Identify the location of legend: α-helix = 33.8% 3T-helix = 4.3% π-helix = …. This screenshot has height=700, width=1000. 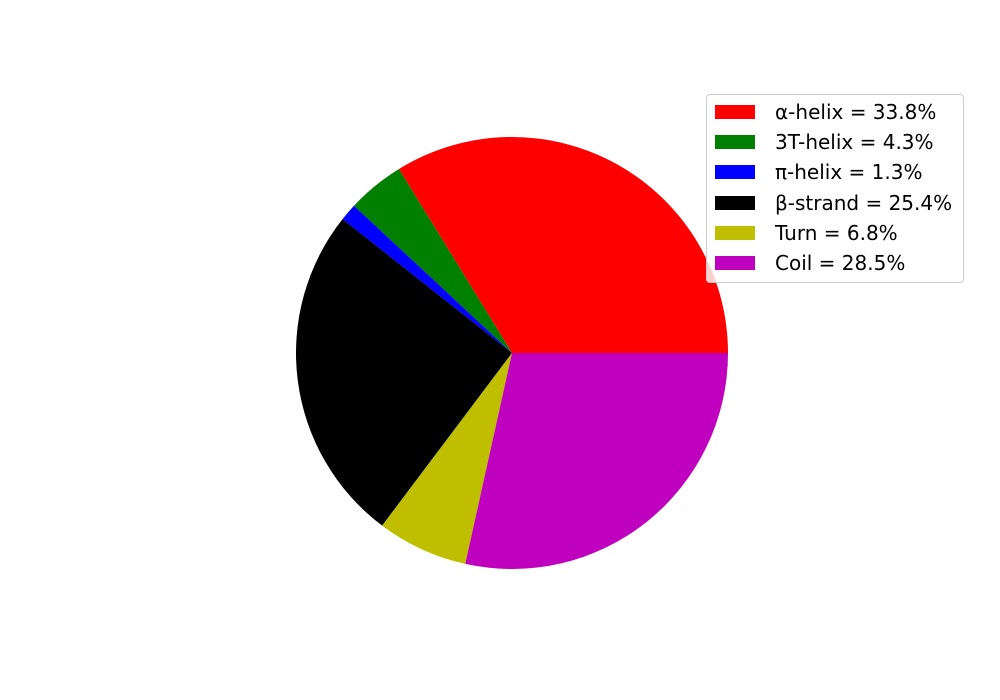
(835, 189).